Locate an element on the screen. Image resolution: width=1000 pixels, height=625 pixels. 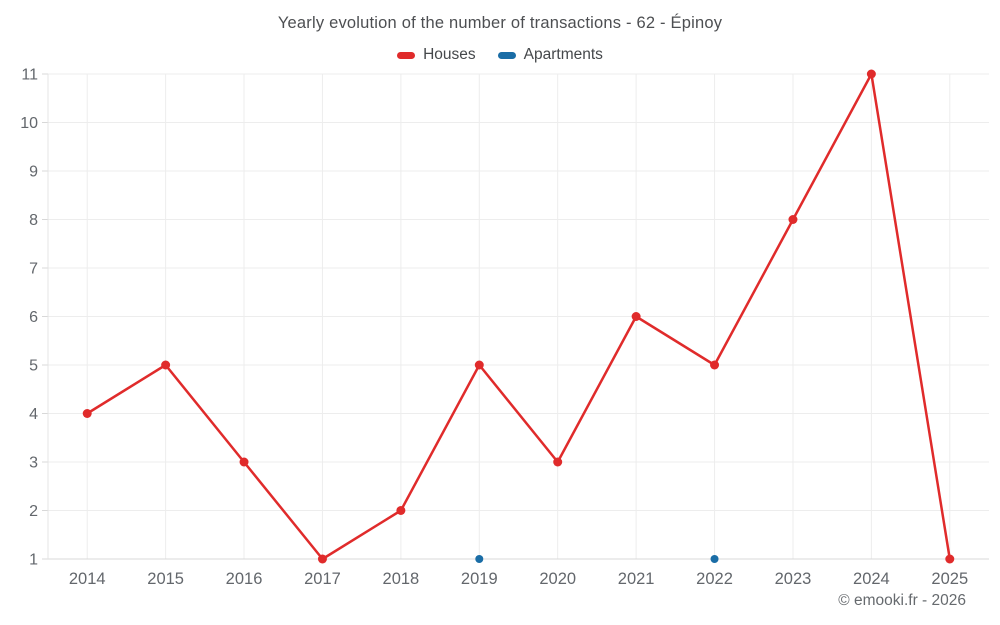
y-axis-label: 3 is located at coordinates (33, 463).